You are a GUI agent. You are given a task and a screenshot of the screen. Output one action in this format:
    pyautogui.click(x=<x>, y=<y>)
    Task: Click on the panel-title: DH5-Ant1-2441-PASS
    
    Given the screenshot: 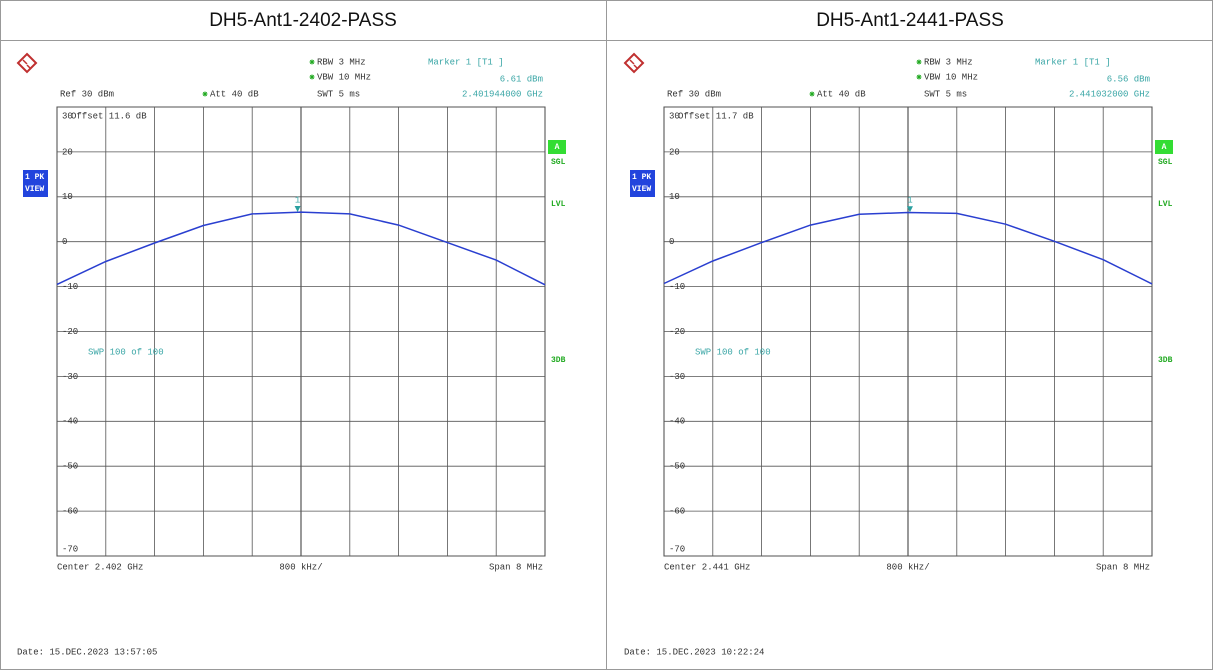 What is the action you would take?
    pyautogui.click(x=910, y=20)
    